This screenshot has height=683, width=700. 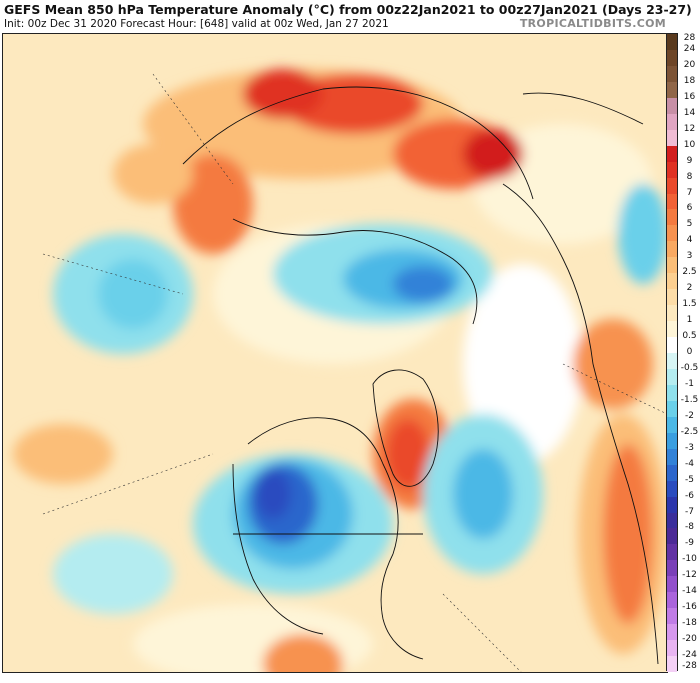 I want to click on colorbar-tick-label: 24, so click(x=689, y=48).